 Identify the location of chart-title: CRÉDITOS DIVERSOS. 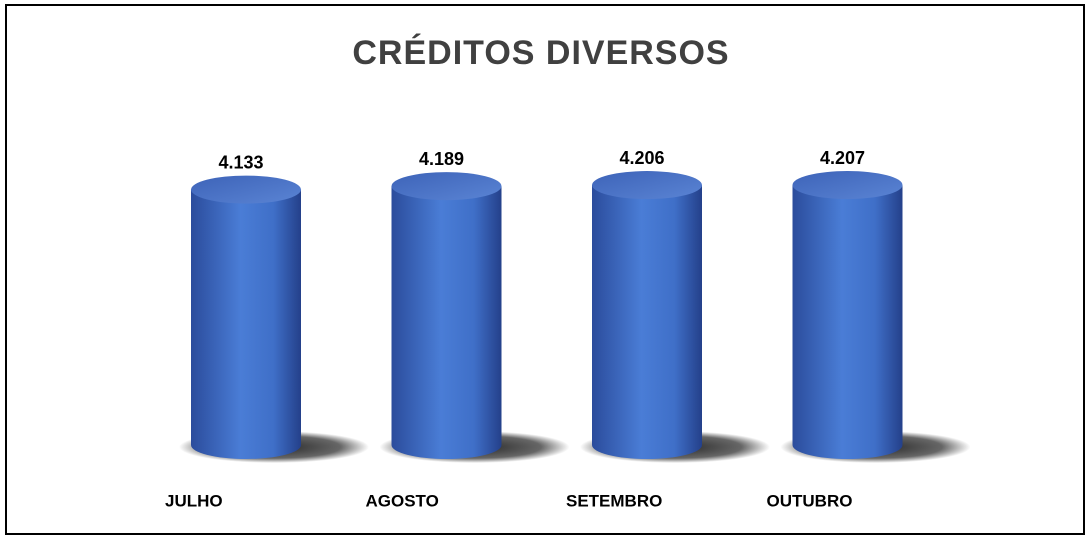
(540, 53).